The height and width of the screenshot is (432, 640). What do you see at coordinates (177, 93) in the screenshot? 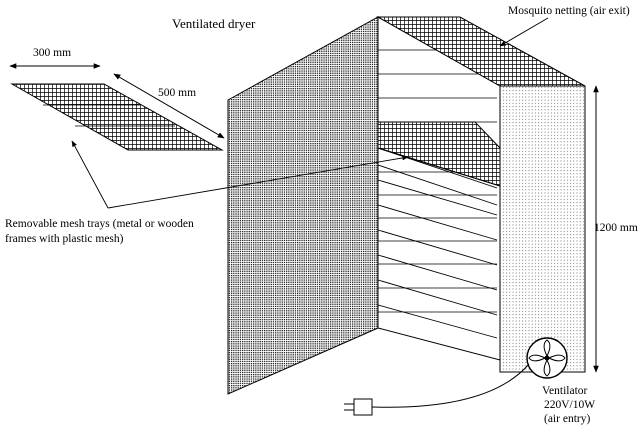
I see `tray-depth-label: 500 mm` at bounding box center [177, 93].